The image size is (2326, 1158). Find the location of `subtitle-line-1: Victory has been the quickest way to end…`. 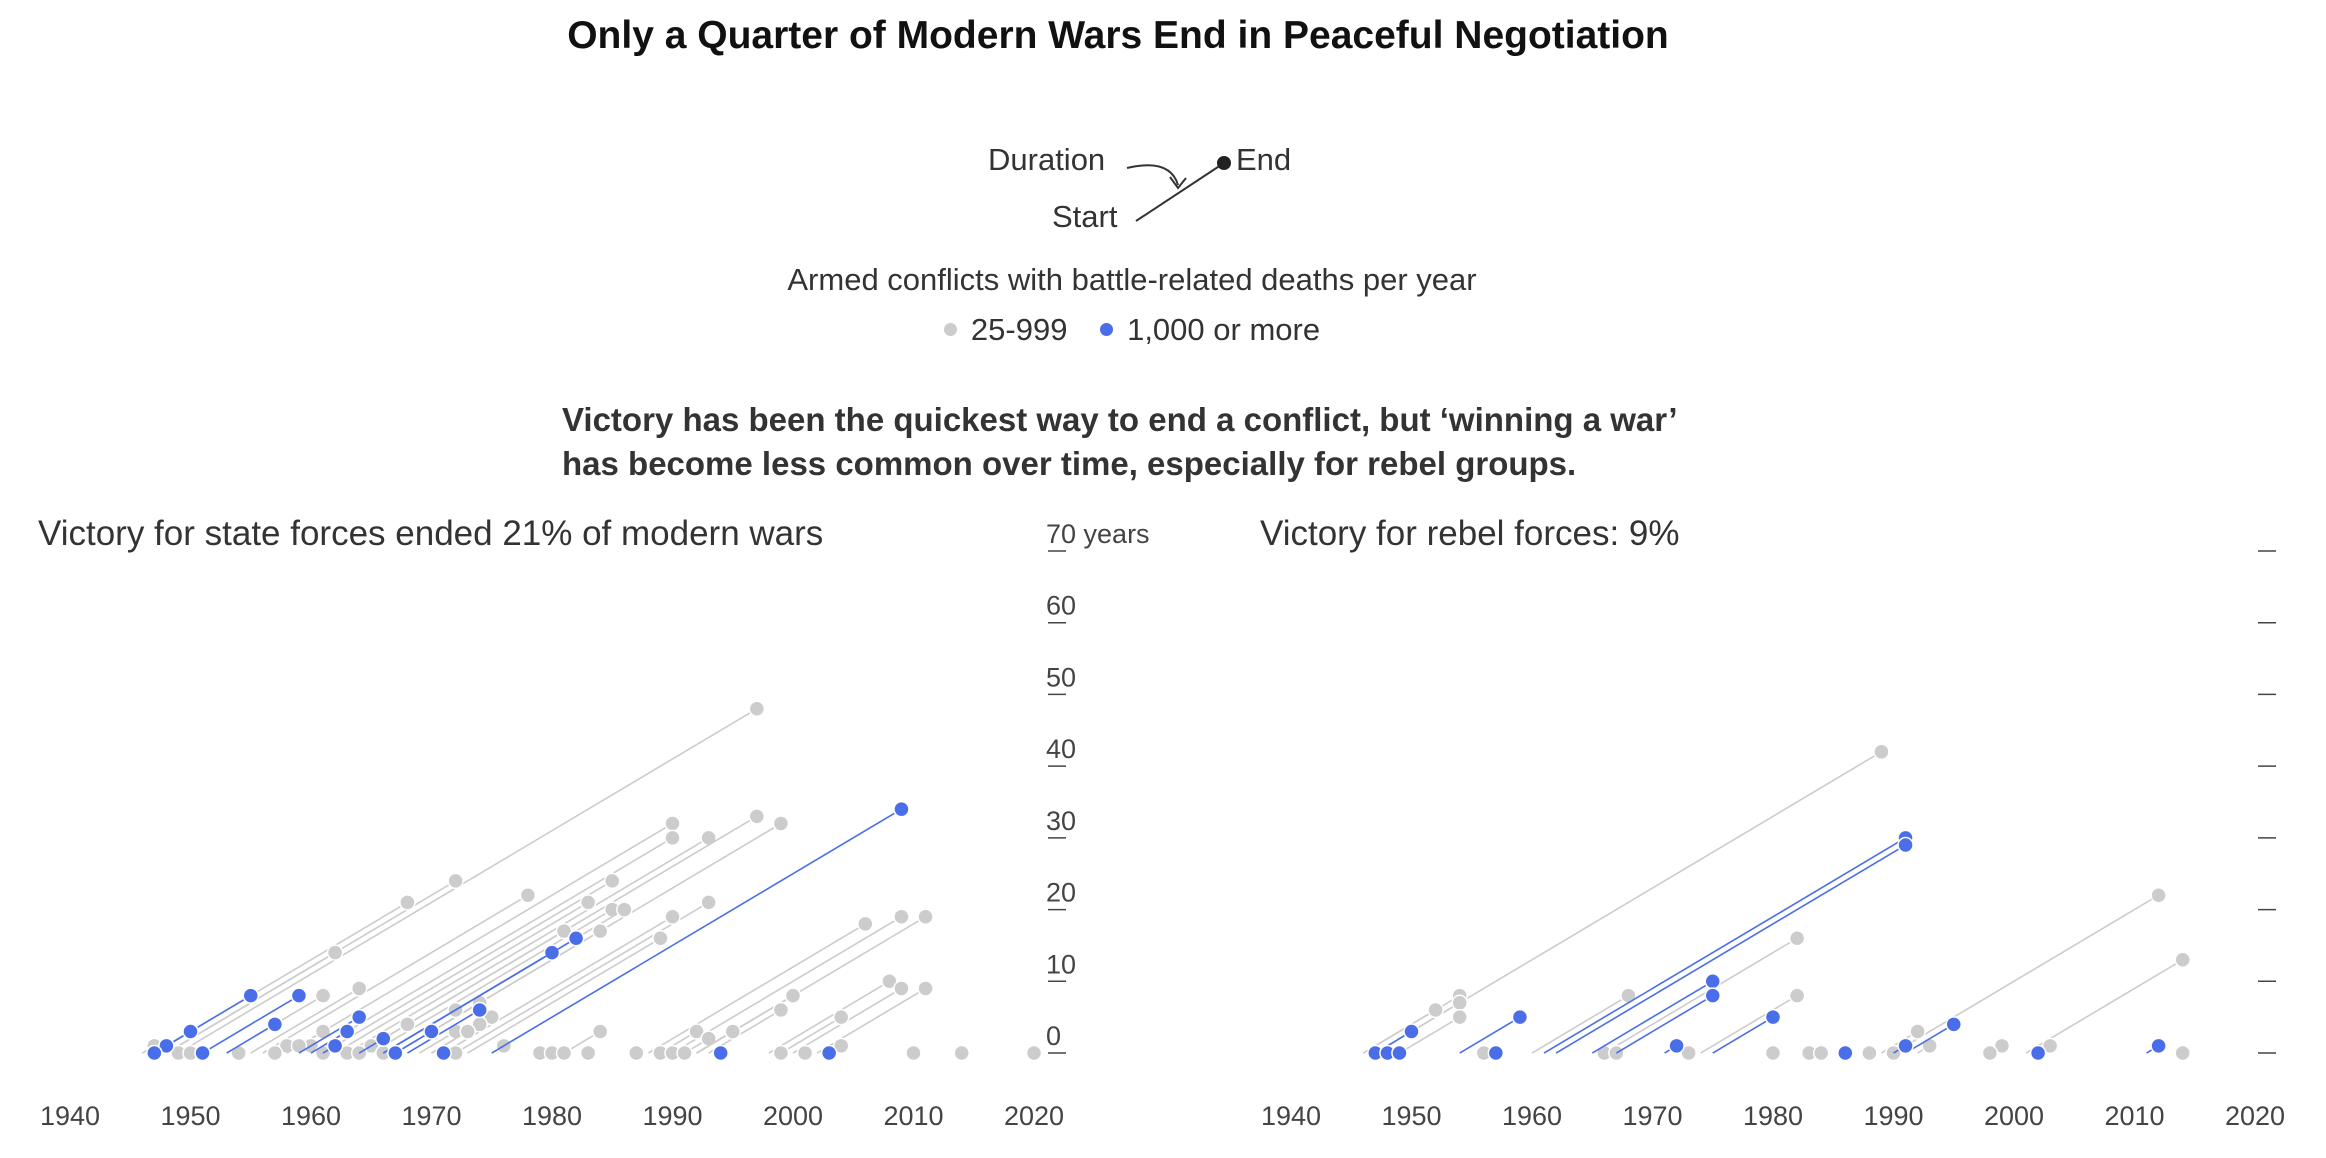

subtitle-line-1: Victory has been the quickest way to end… is located at coordinates (1120, 419).